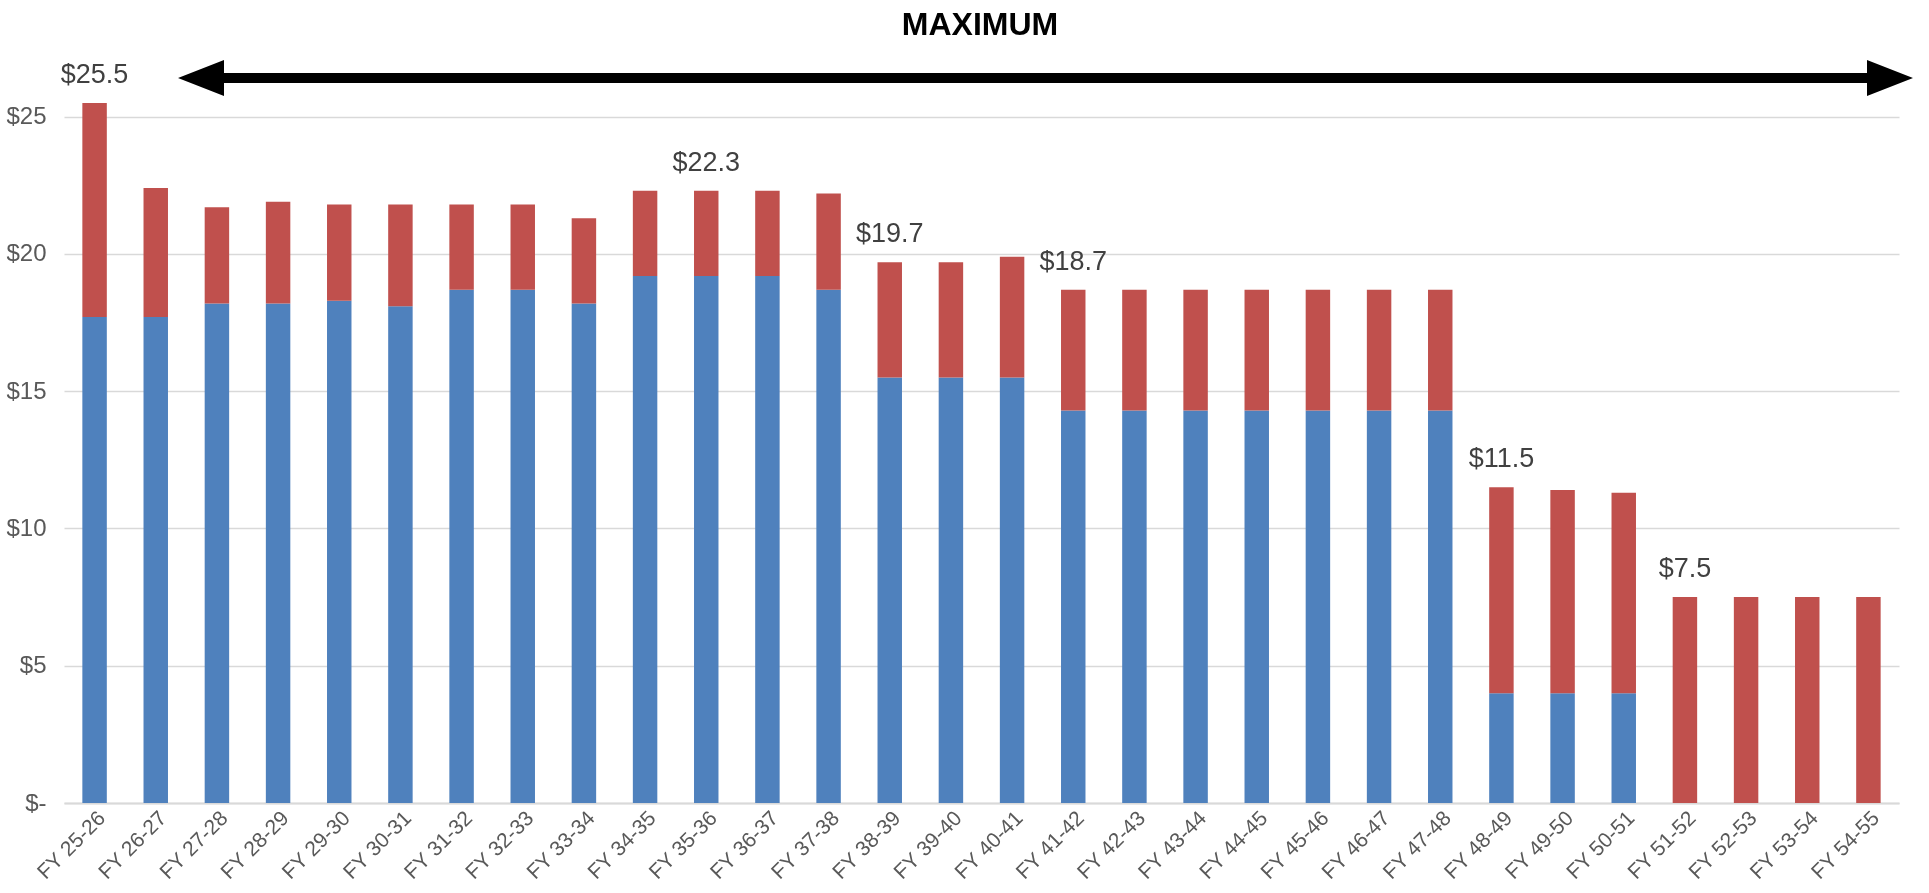 The width and height of the screenshot is (1929, 893). I want to click on total-label: $25.5, so click(94, 74).